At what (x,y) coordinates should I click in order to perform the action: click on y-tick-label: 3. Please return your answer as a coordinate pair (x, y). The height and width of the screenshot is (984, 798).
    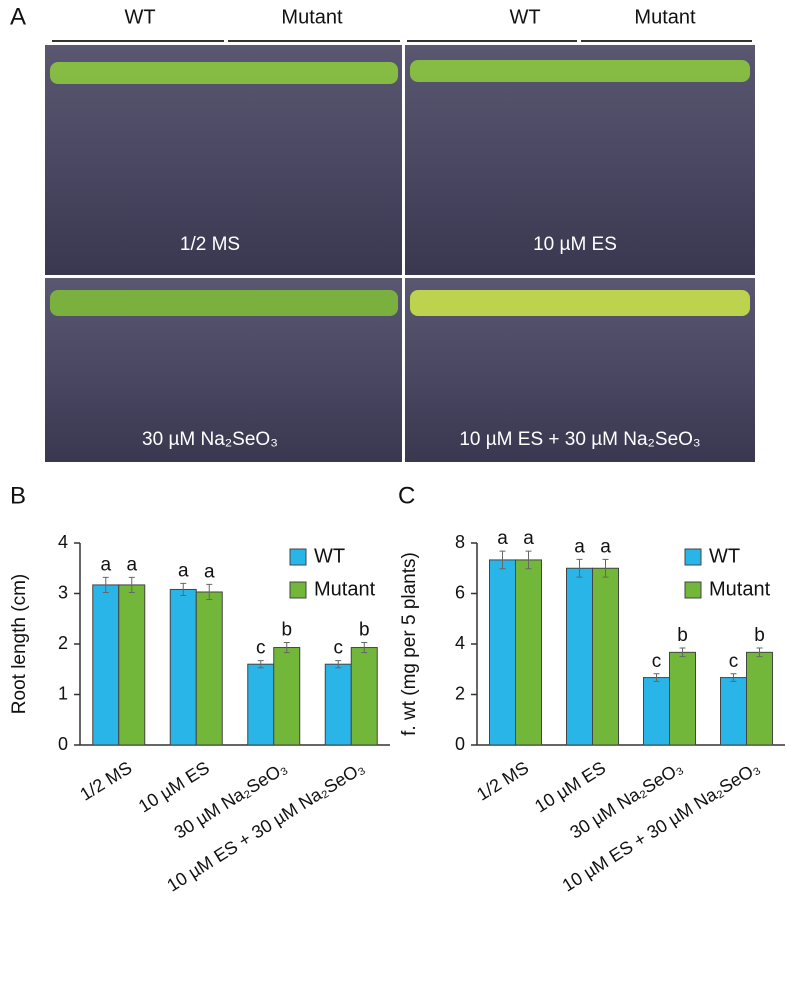
    Looking at the image, I should click on (63, 592).